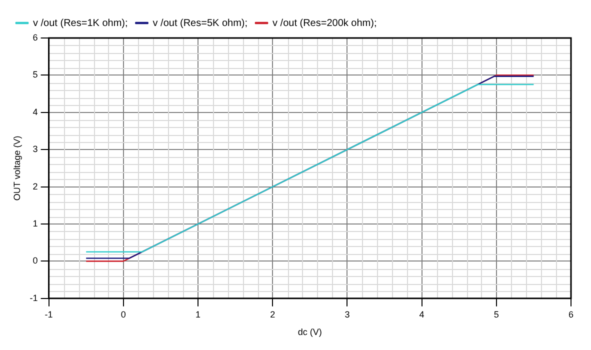 Image resolution: width=591 pixels, height=350 pixels. I want to click on x-axis-title: dc (V), so click(310, 332).